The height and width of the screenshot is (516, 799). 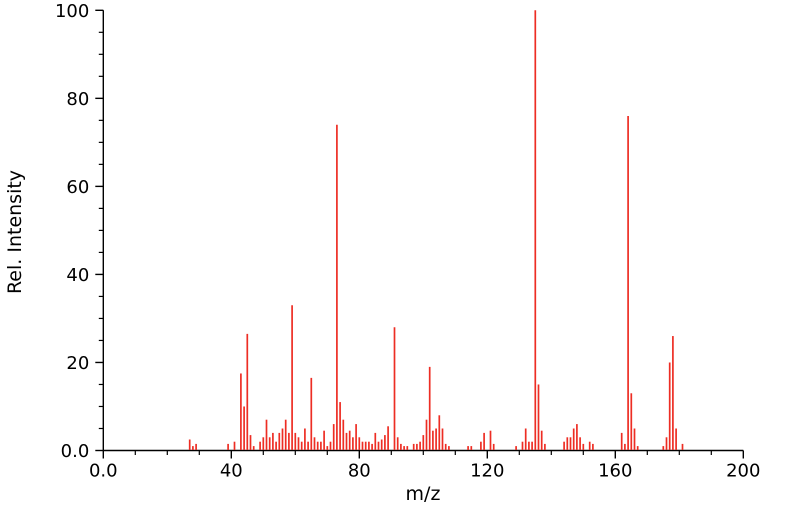 I want to click on y-tick-label: 40, so click(x=77, y=275).